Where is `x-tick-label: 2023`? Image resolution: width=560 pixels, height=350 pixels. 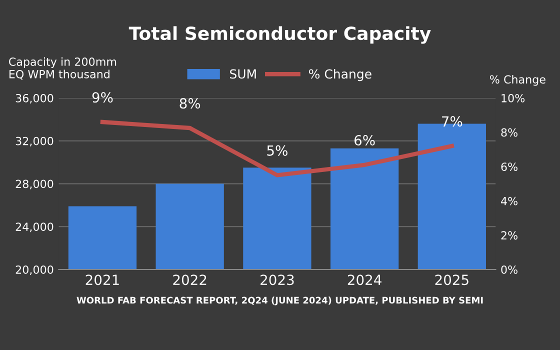
x-tick-label: 2023 is located at coordinates (277, 280).